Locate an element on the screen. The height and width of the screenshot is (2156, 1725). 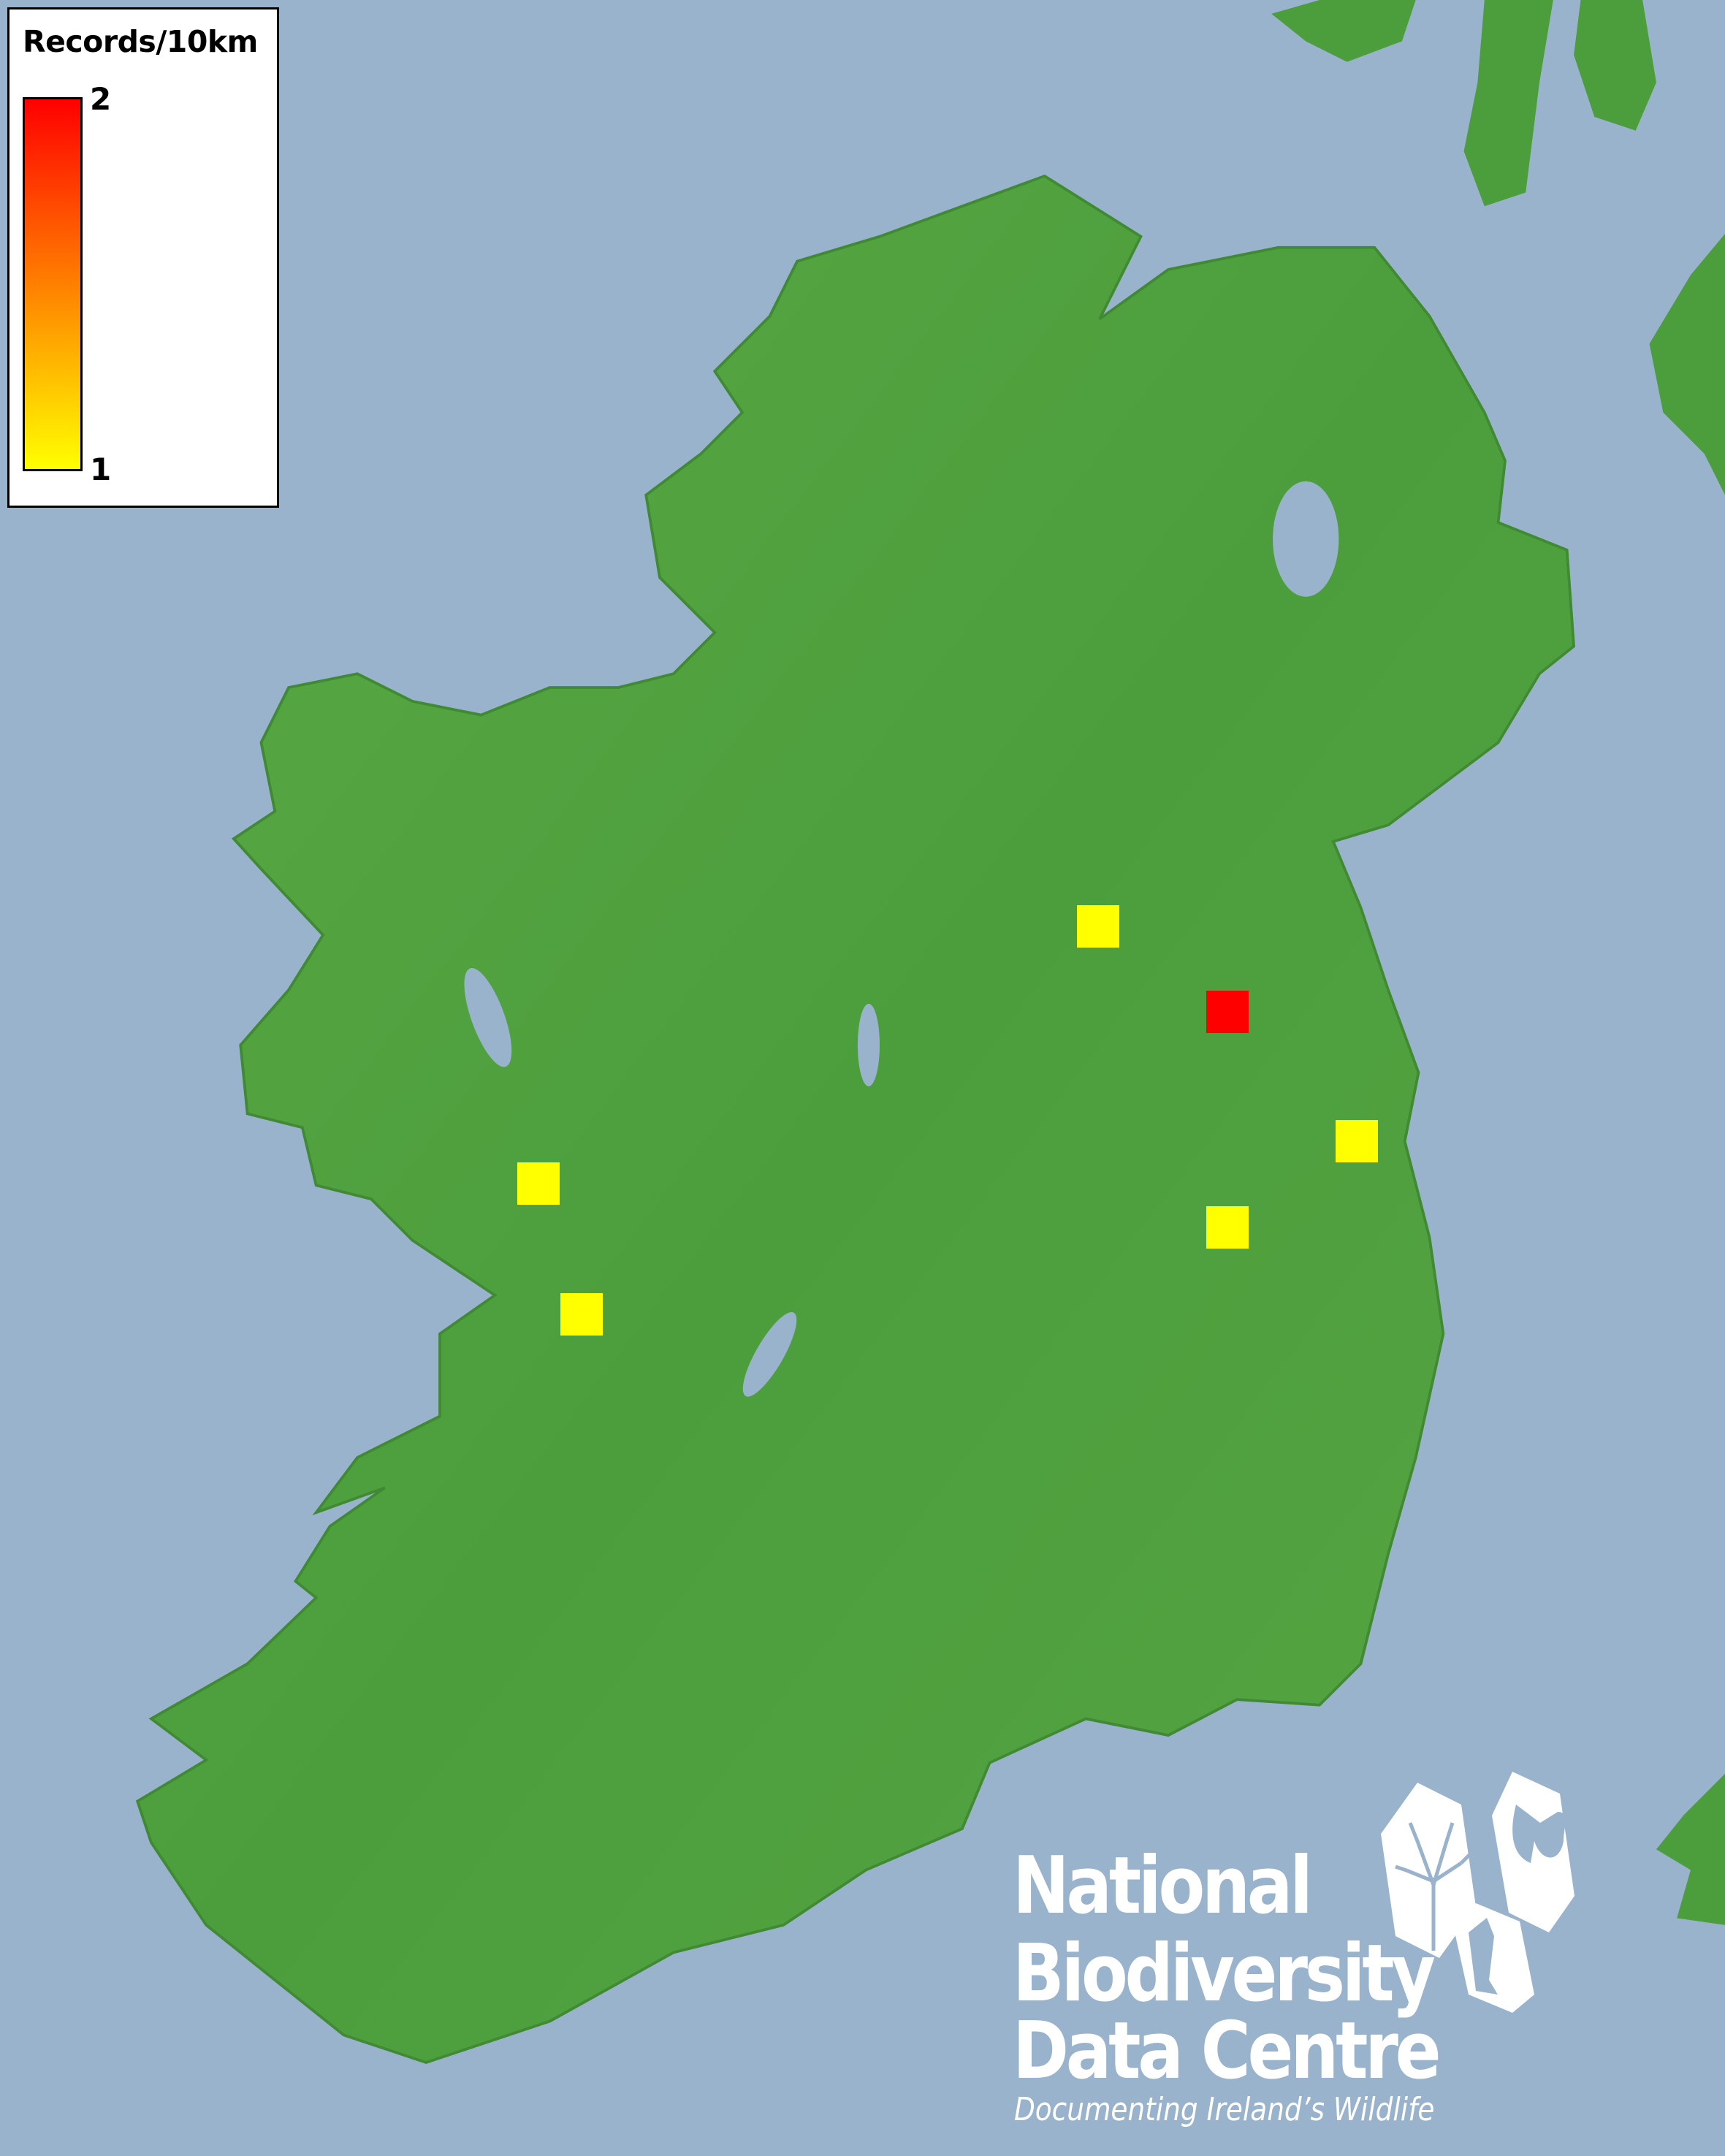
logo-tagline: Documenting Ireland’s Wildlife is located at coordinates (1224, 2109).